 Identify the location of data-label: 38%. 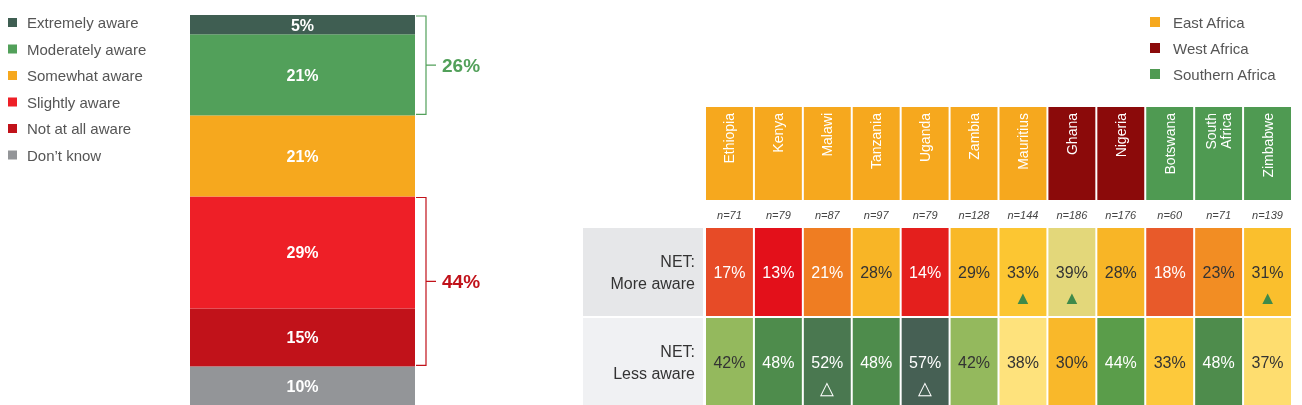
(1022, 362).